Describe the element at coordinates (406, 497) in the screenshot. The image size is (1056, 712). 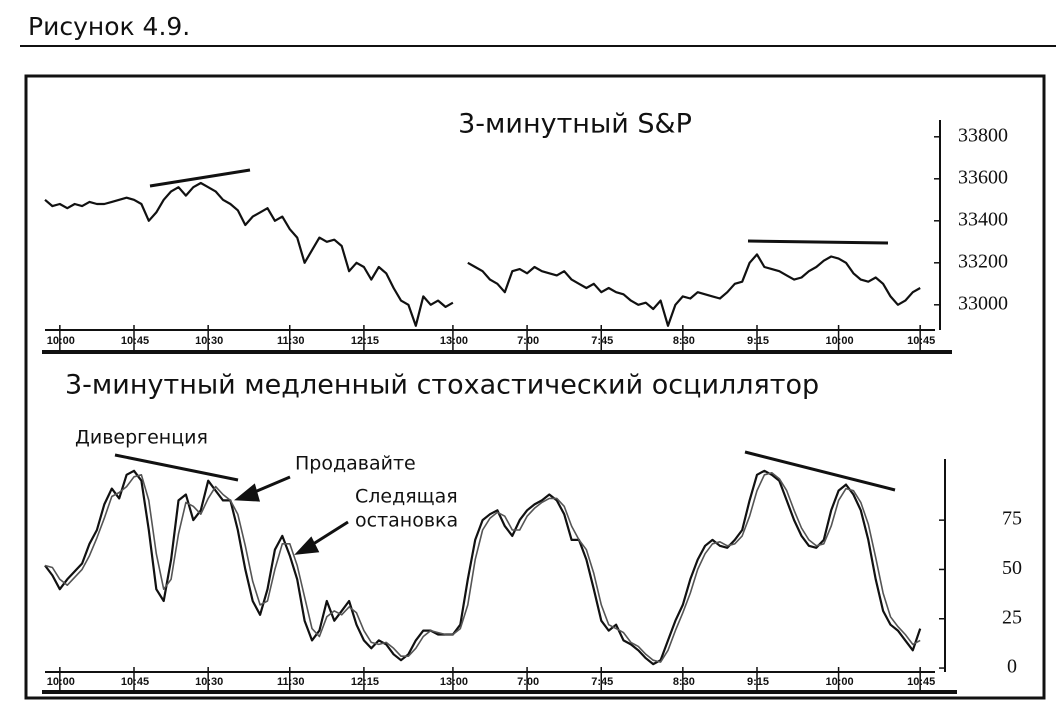
I see `annotation: Следящая` at that location.